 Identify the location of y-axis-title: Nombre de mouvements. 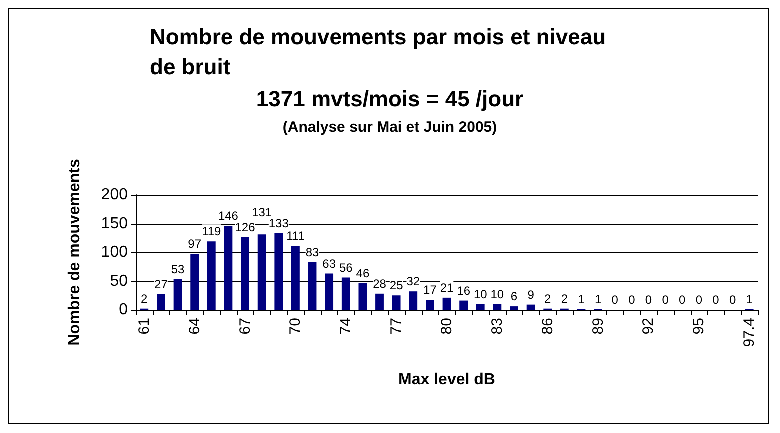
(75, 252).